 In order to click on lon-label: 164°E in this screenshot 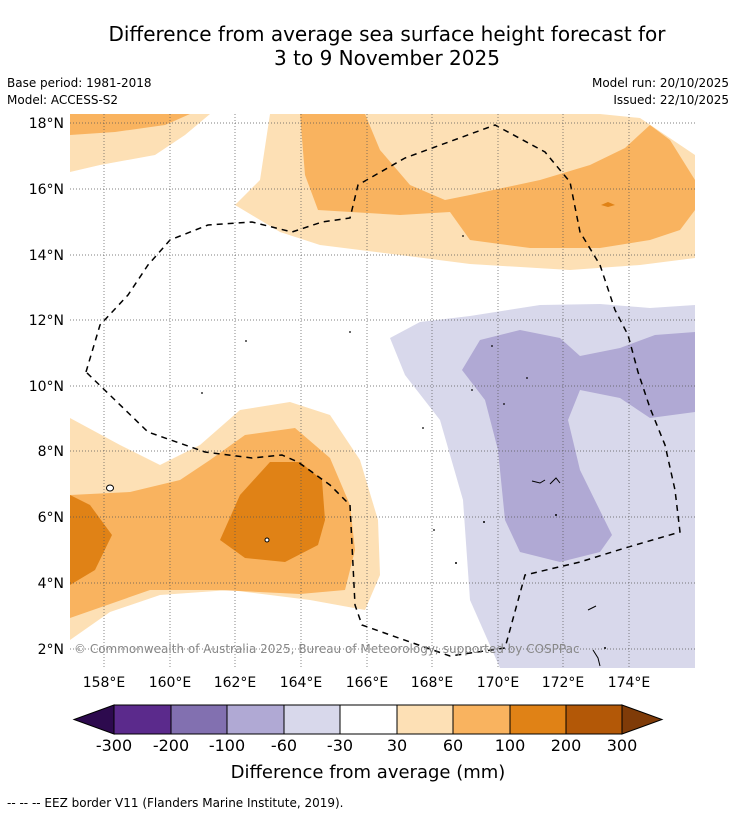, I will do `click(301, 683)`.